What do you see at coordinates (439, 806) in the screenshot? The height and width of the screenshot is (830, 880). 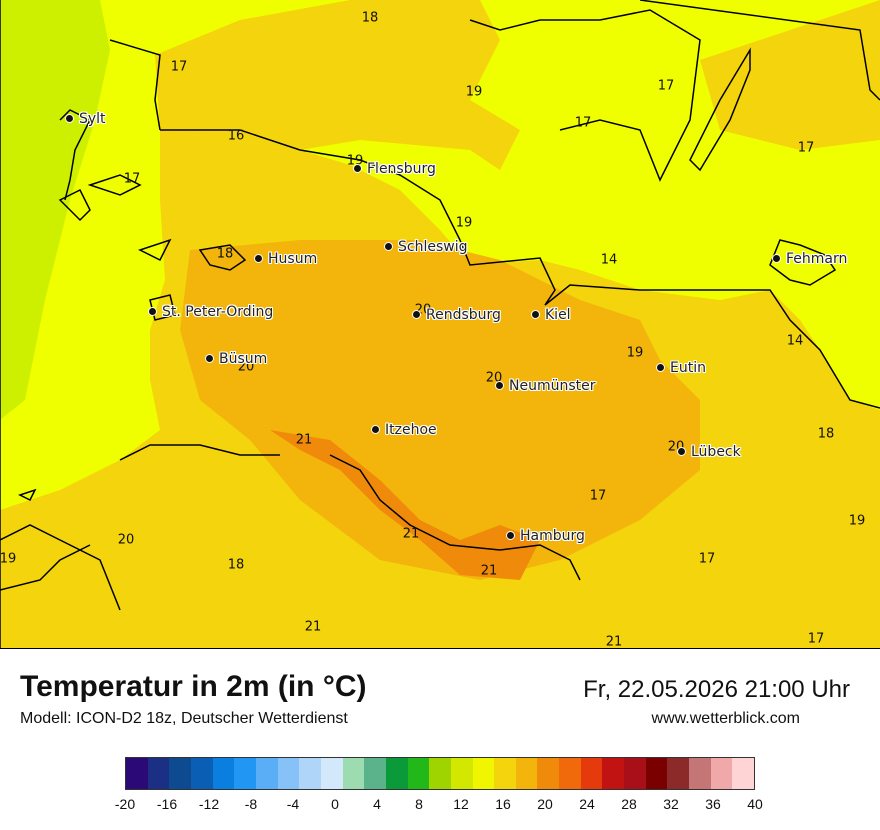 I see `legend-ticks: -20 -16 -12 -8 -4 0 4 8 12 16 20 24 28 32 36 40` at bounding box center [439, 806].